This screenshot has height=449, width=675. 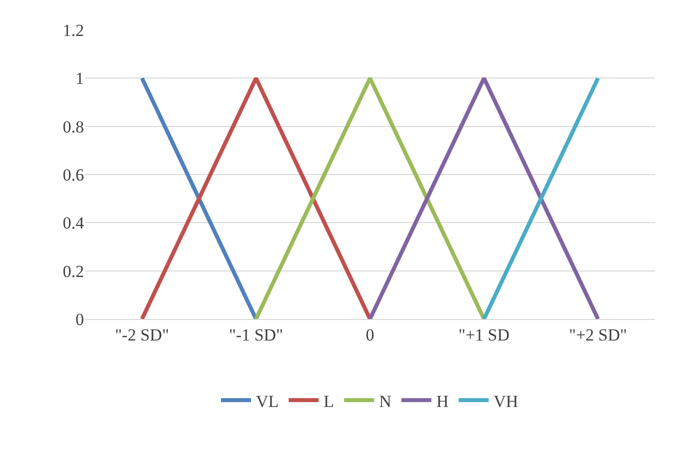 I want to click on legend-label: VH, so click(x=506, y=401).